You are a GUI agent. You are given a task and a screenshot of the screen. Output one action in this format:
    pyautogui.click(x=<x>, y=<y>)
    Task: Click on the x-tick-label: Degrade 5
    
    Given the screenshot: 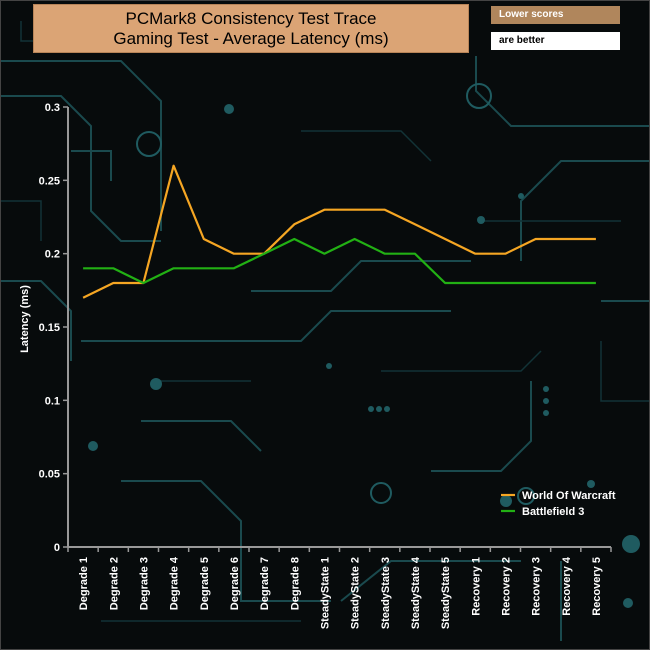 What is the action you would take?
    pyautogui.click(x=205, y=583)
    